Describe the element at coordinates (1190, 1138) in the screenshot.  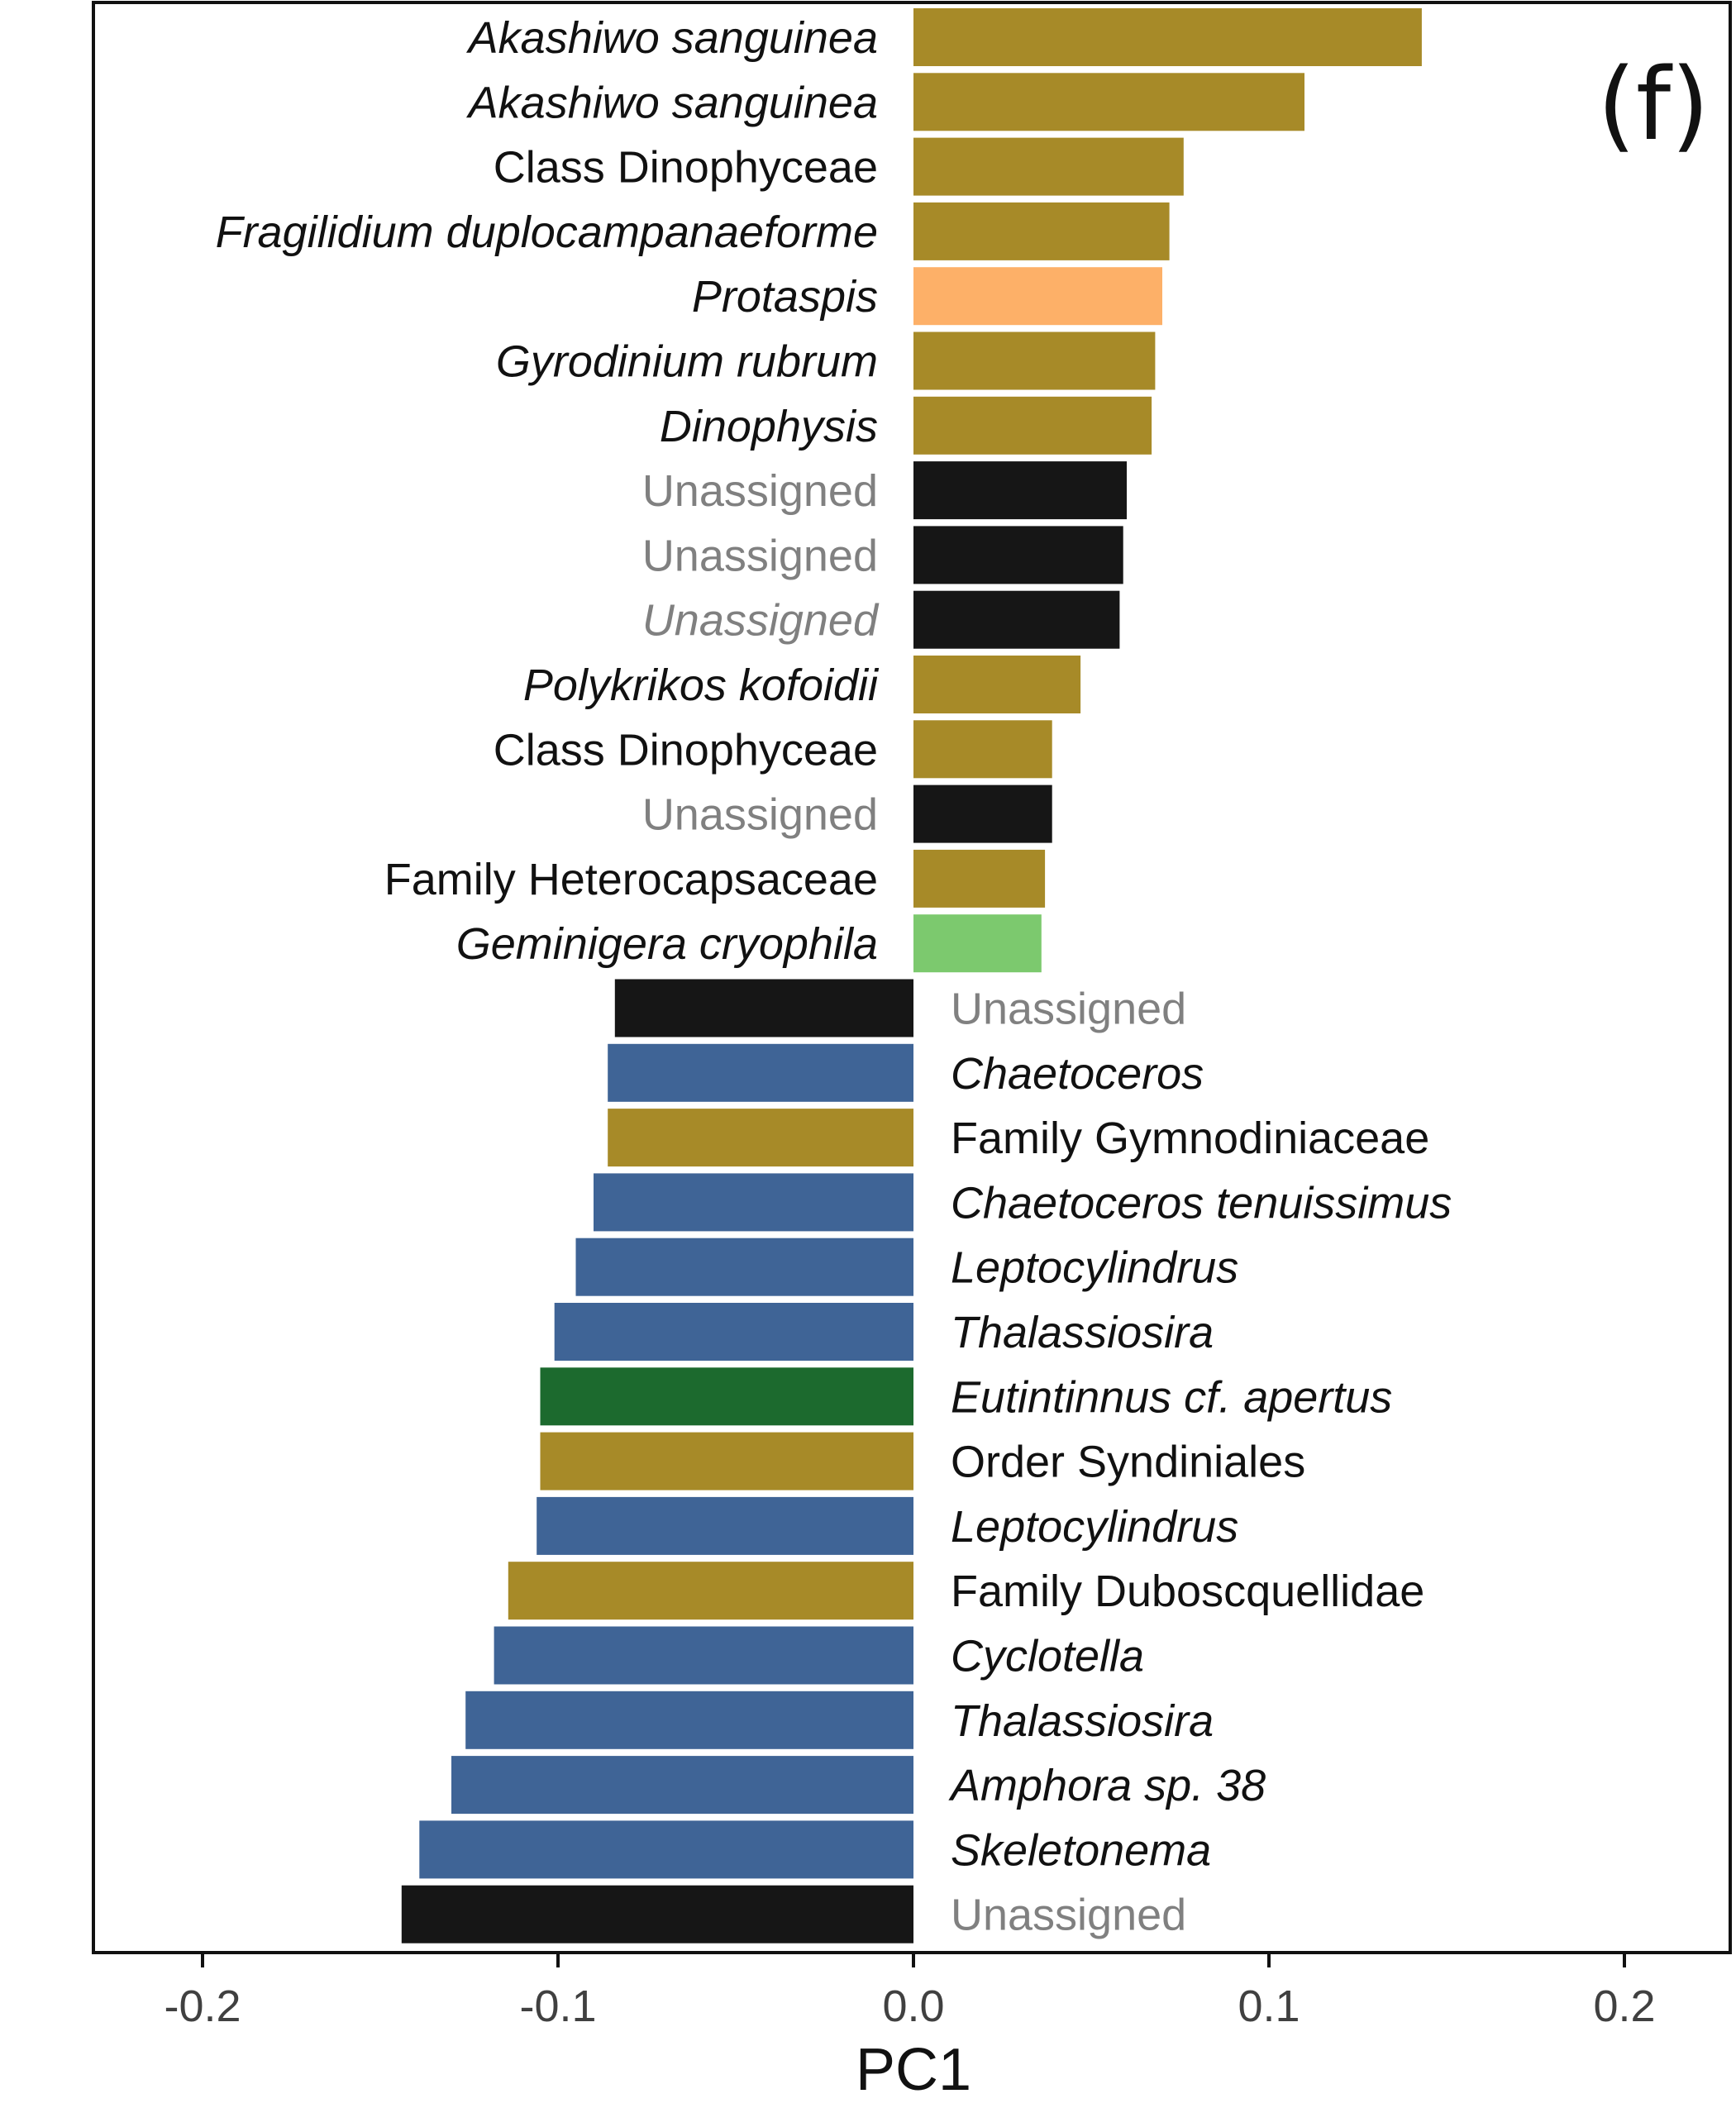
I see `bar-label-18: Family Gymnodiniaceae` at that location.